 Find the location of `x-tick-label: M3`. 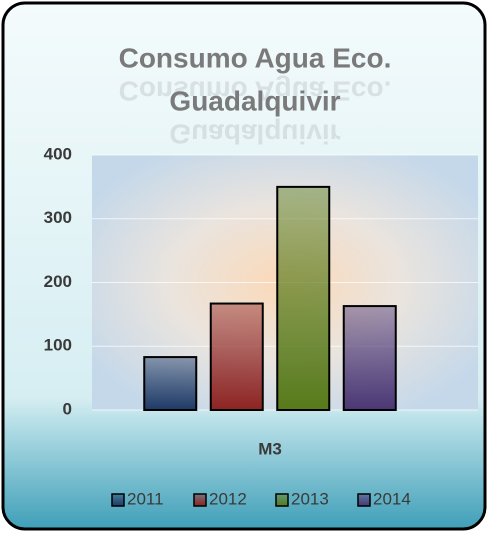

x-tick-label: M3 is located at coordinates (270, 448).